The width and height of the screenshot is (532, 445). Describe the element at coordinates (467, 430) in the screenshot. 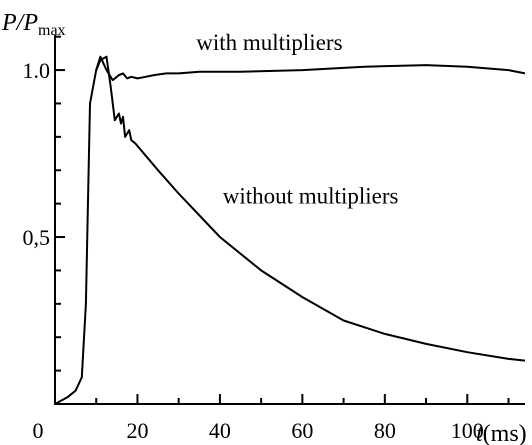

I see `x-tick-label: 100` at that location.